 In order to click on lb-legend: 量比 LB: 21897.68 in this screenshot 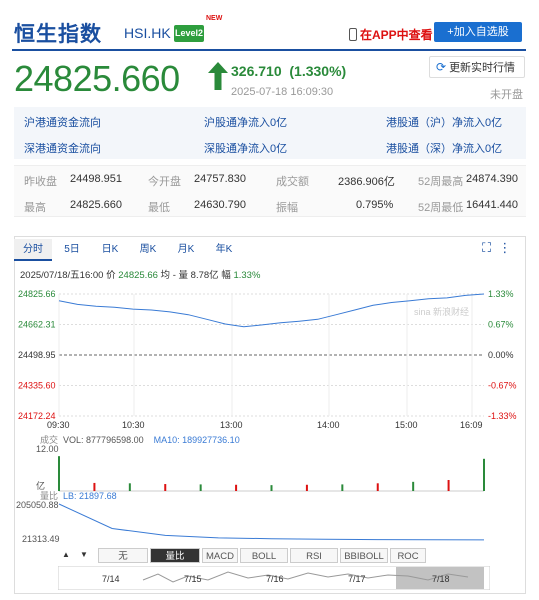, I will do `click(78, 495)`.